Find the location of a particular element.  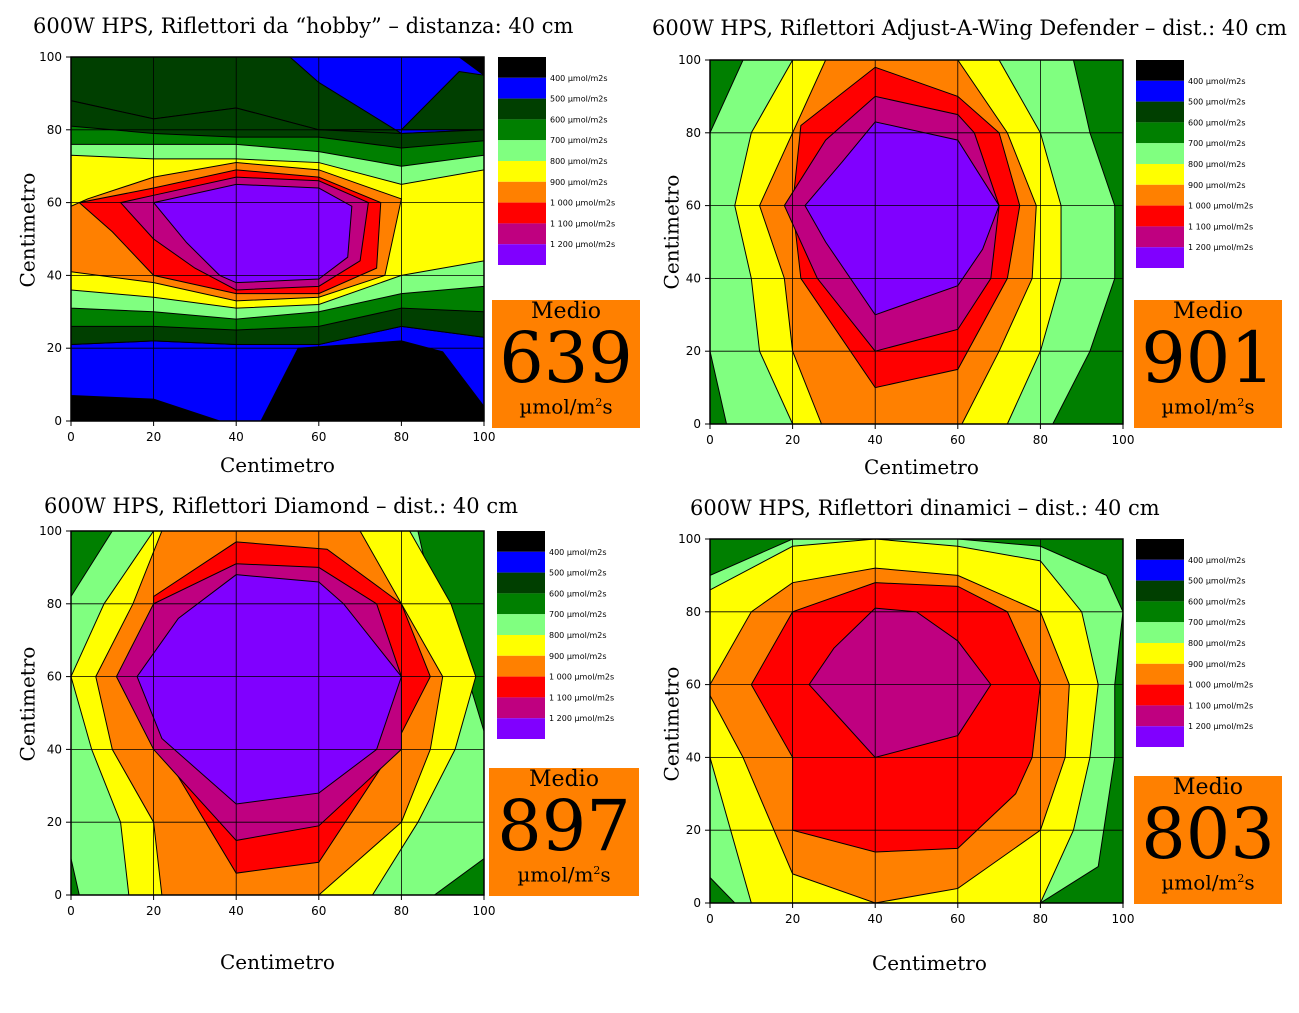

mean-box: Medio 639 µmol/m2s is located at coordinates (566, 364).